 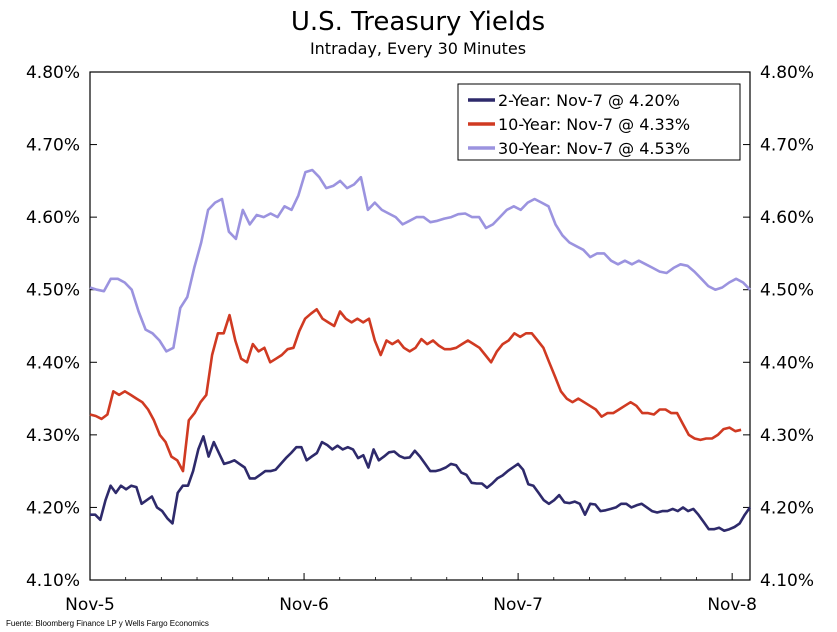 What do you see at coordinates (53, 218) in the screenshot?
I see `y-tick-label-left: 4.60%` at bounding box center [53, 218].